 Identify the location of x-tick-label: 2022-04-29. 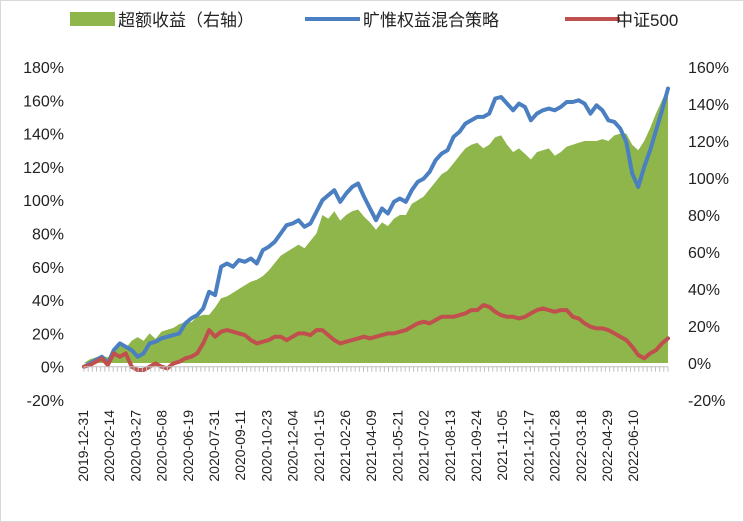
(607, 446).